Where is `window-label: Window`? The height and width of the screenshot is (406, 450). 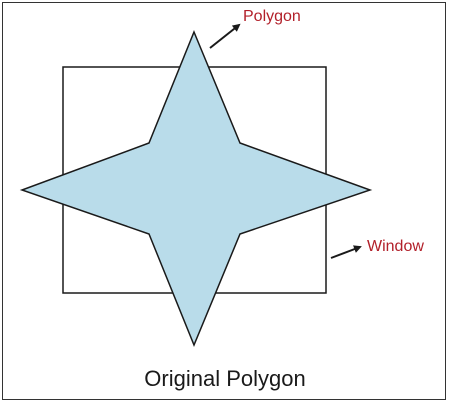
window-label: Window is located at coordinates (395, 246).